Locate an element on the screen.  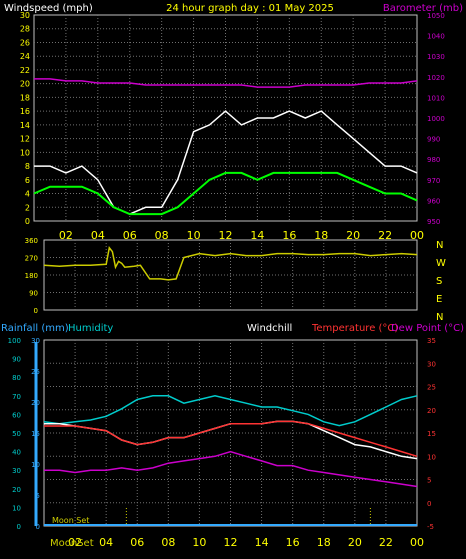
humidity-tick: 80 is located at coordinates (16, 378).